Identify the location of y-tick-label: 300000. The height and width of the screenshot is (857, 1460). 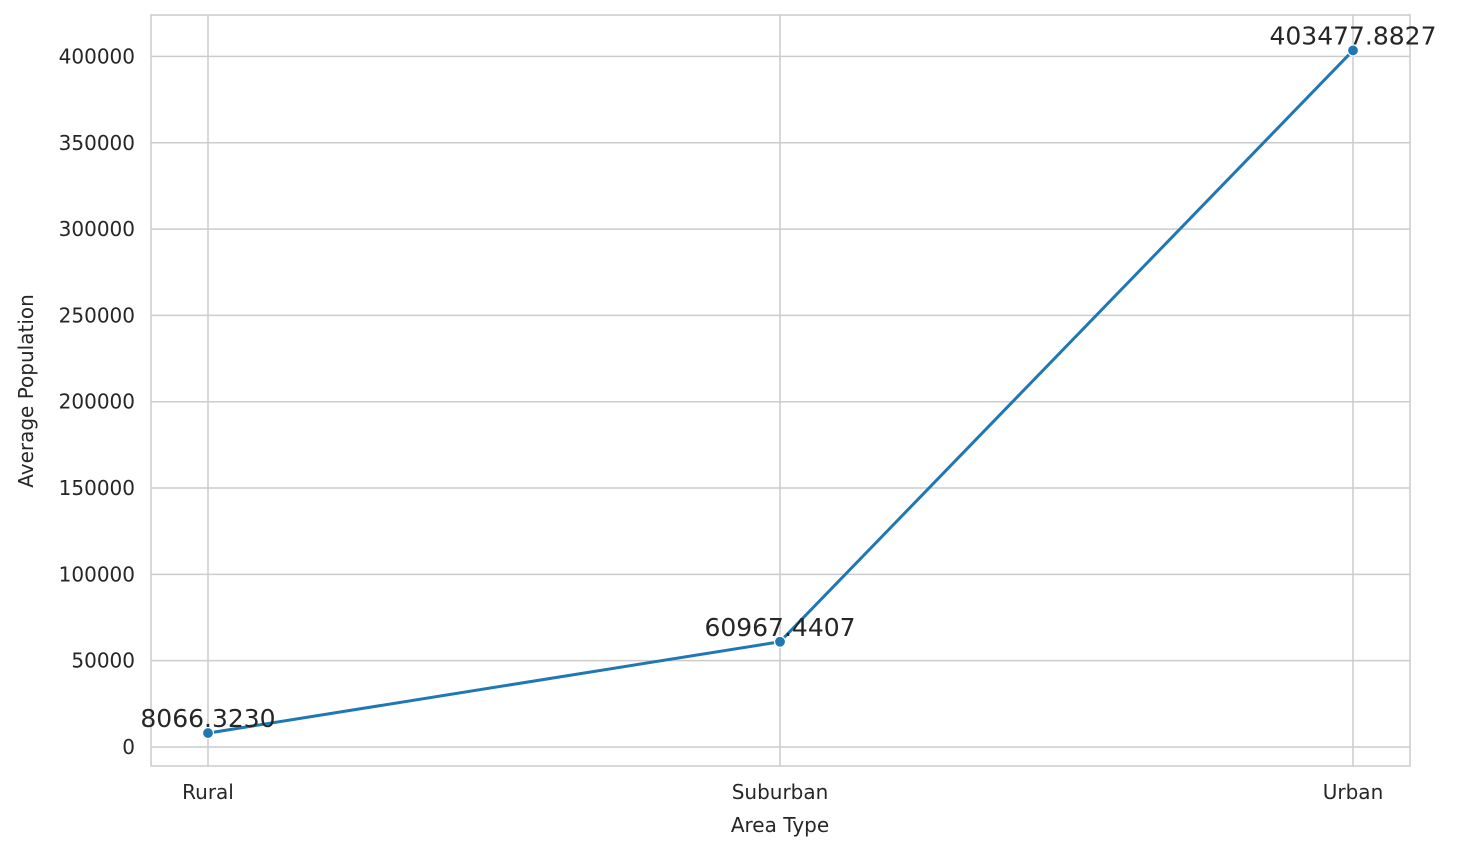
(97, 229).